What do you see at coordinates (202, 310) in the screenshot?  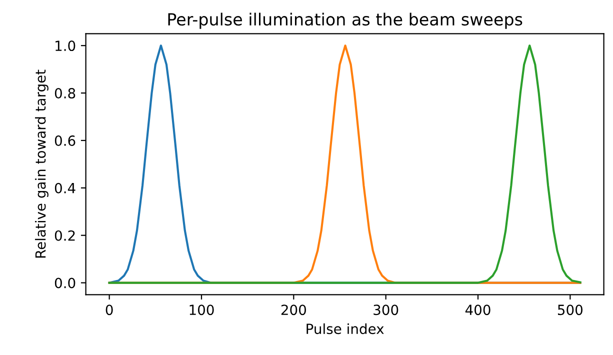 I see `x-tick-label: 100` at bounding box center [202, 310].